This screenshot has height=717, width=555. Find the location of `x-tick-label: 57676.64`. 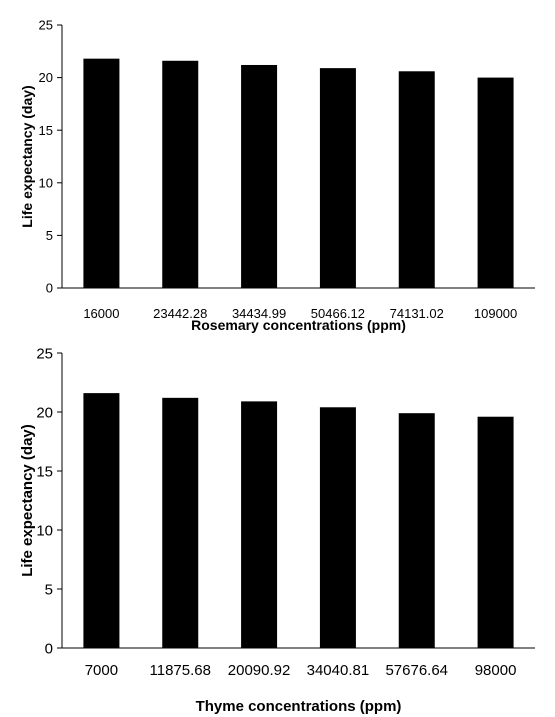

x-tick-label: 57676.64 is located at coordinates (416, 670).